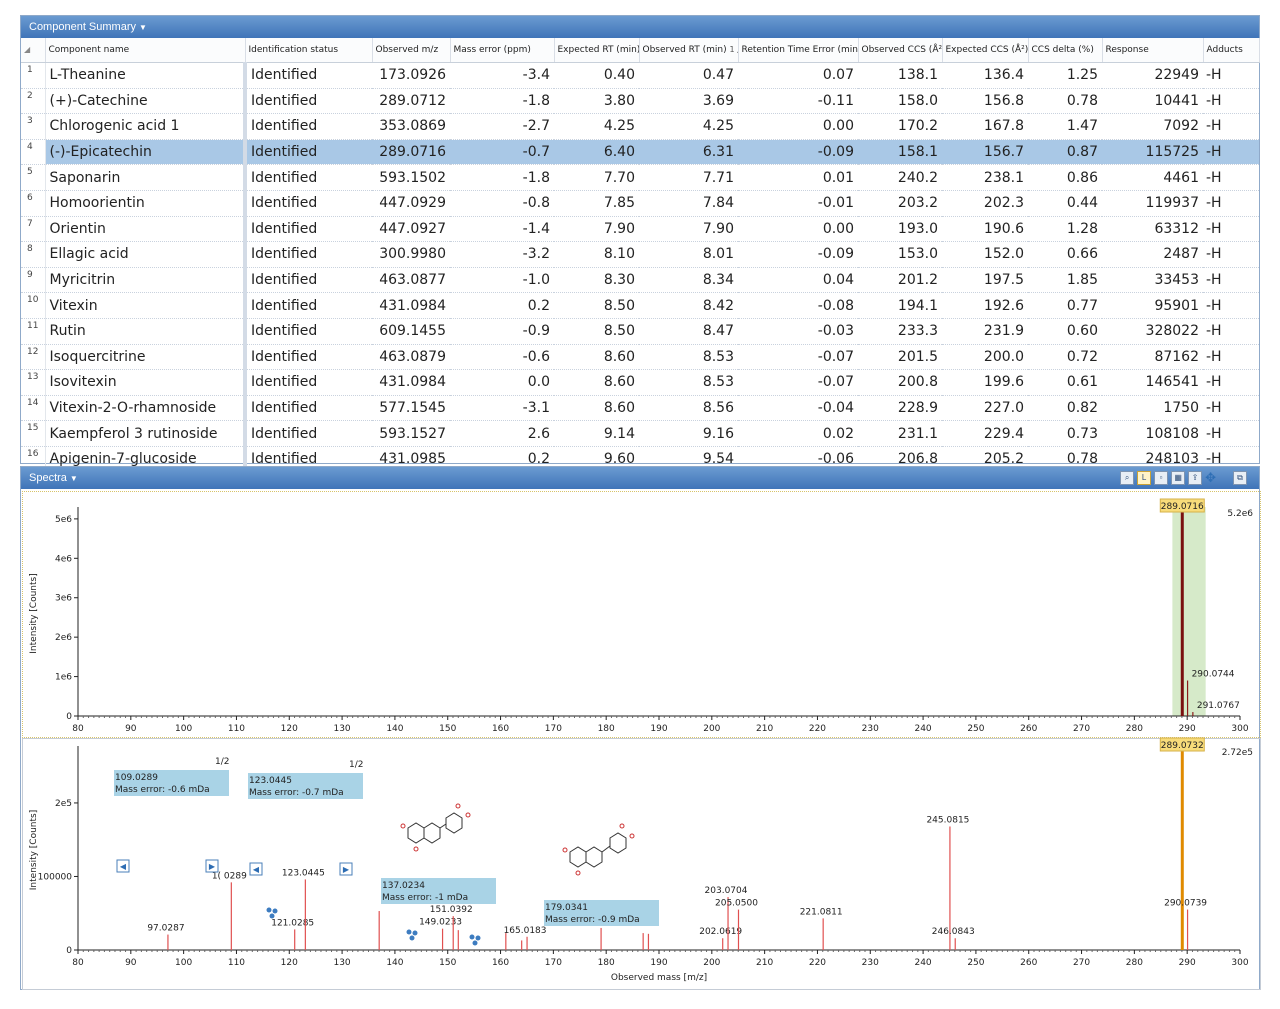  I want to click on mass-error-cell: -1.4, so click(502, 229).